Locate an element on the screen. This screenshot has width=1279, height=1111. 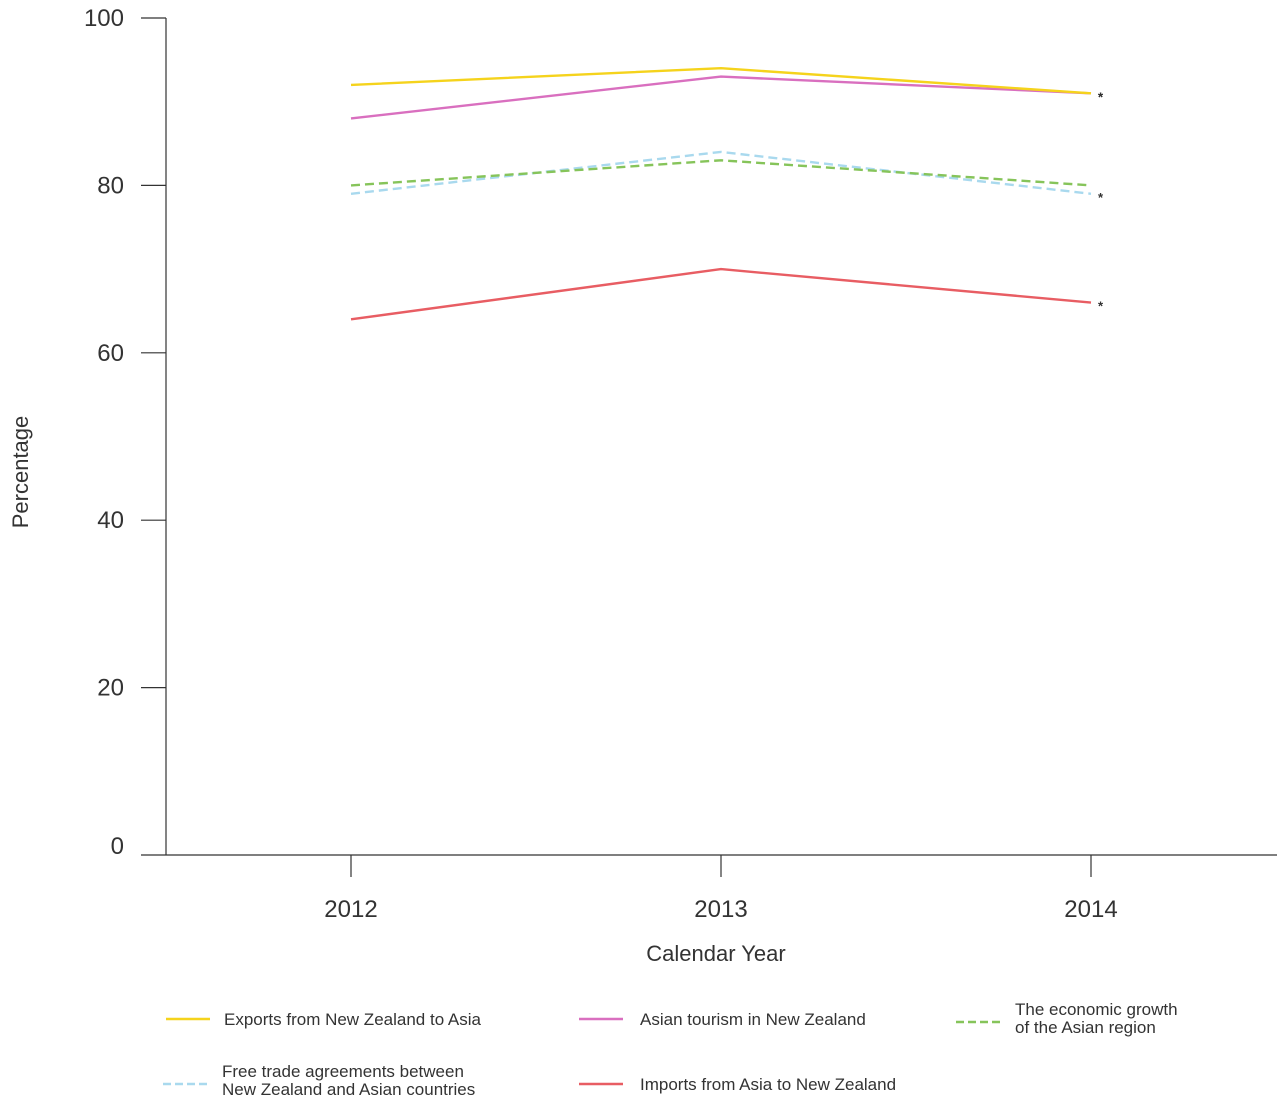
x-tick-label: 2012 is located at coordinates (350, 909).